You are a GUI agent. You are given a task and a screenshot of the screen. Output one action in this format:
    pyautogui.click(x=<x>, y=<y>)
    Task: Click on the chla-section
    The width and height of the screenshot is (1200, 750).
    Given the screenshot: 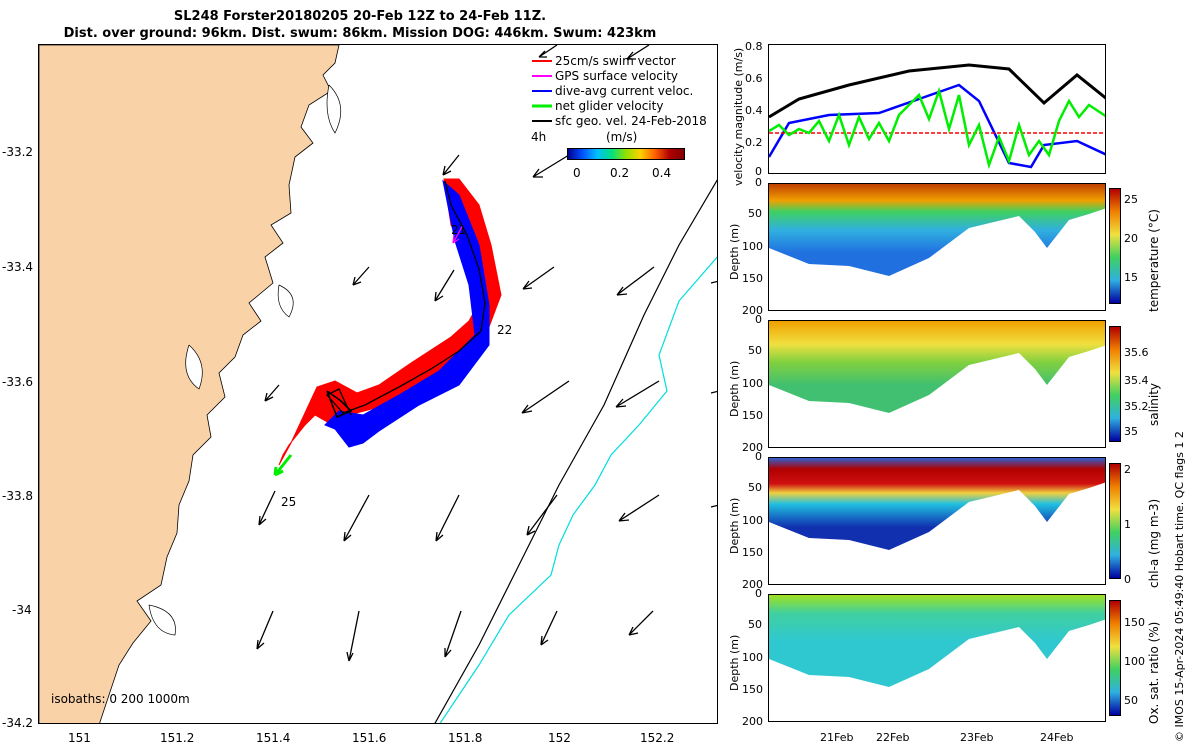 What is the action you would take?
    pyautogui.click(x=937, y=521)
    